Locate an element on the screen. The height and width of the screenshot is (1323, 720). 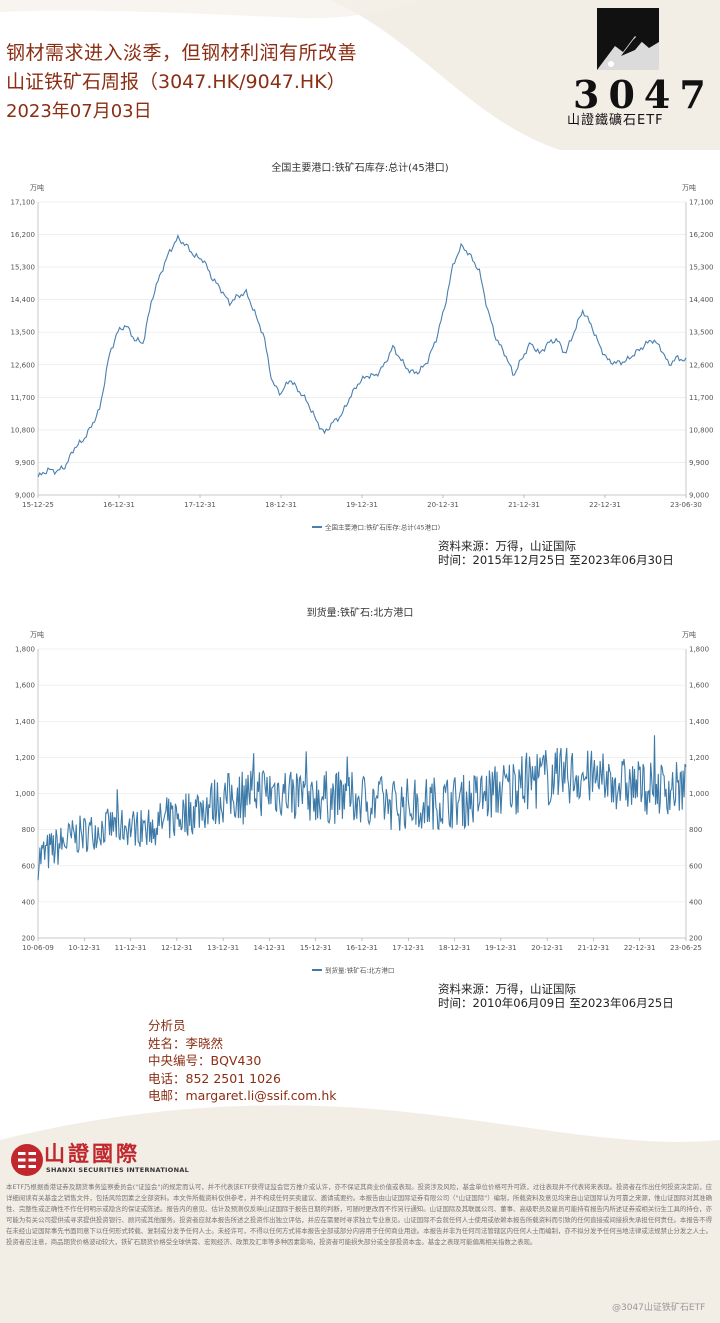
x-tick-label: 23-06-30 is located at coordinates (686, 505).